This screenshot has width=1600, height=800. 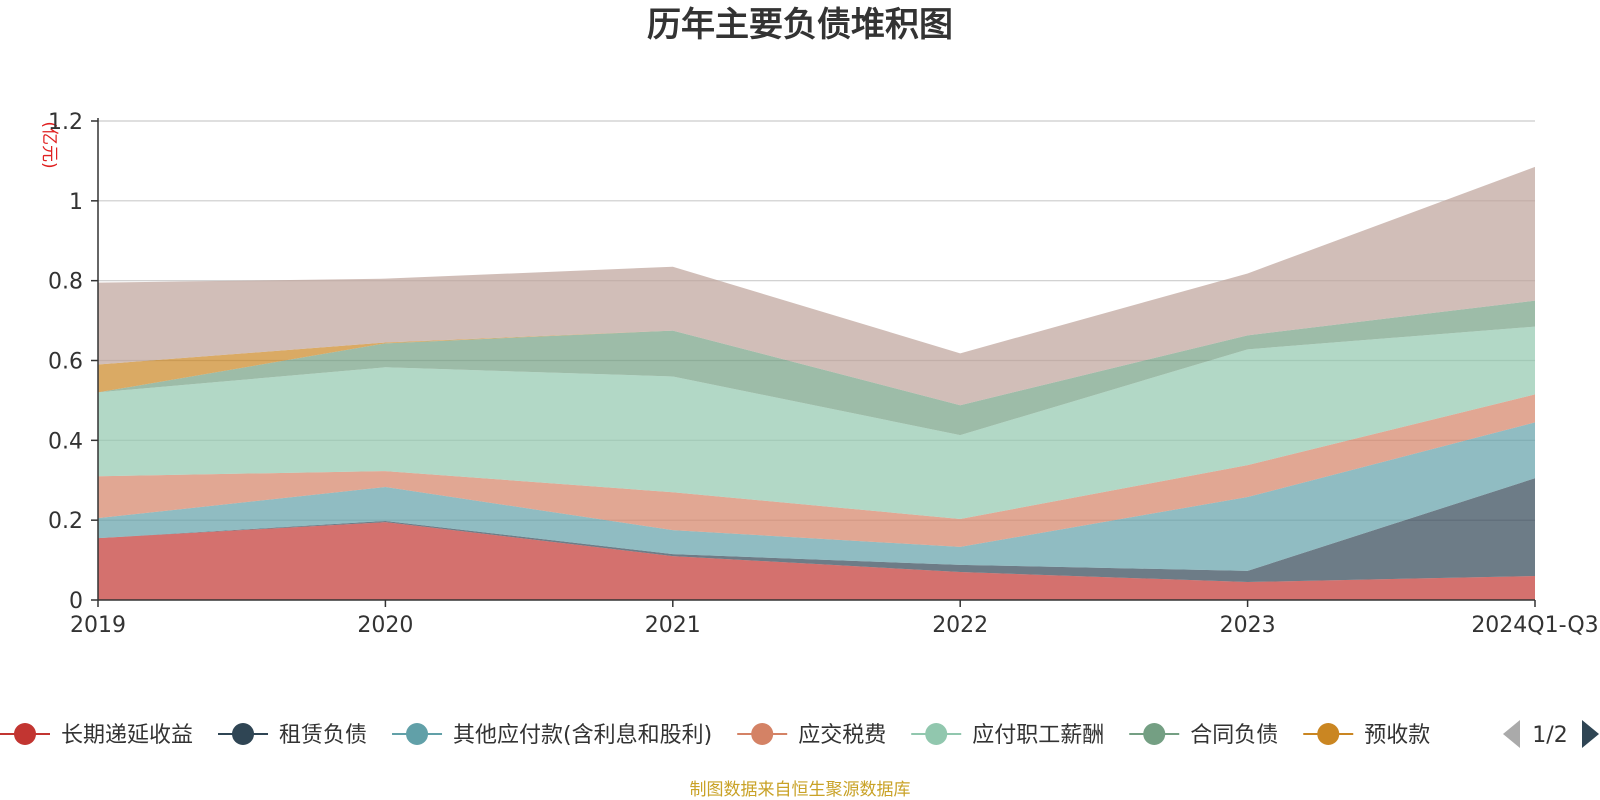 I want to click on x-tick-label: 2023, so click(x=1248, y=625).